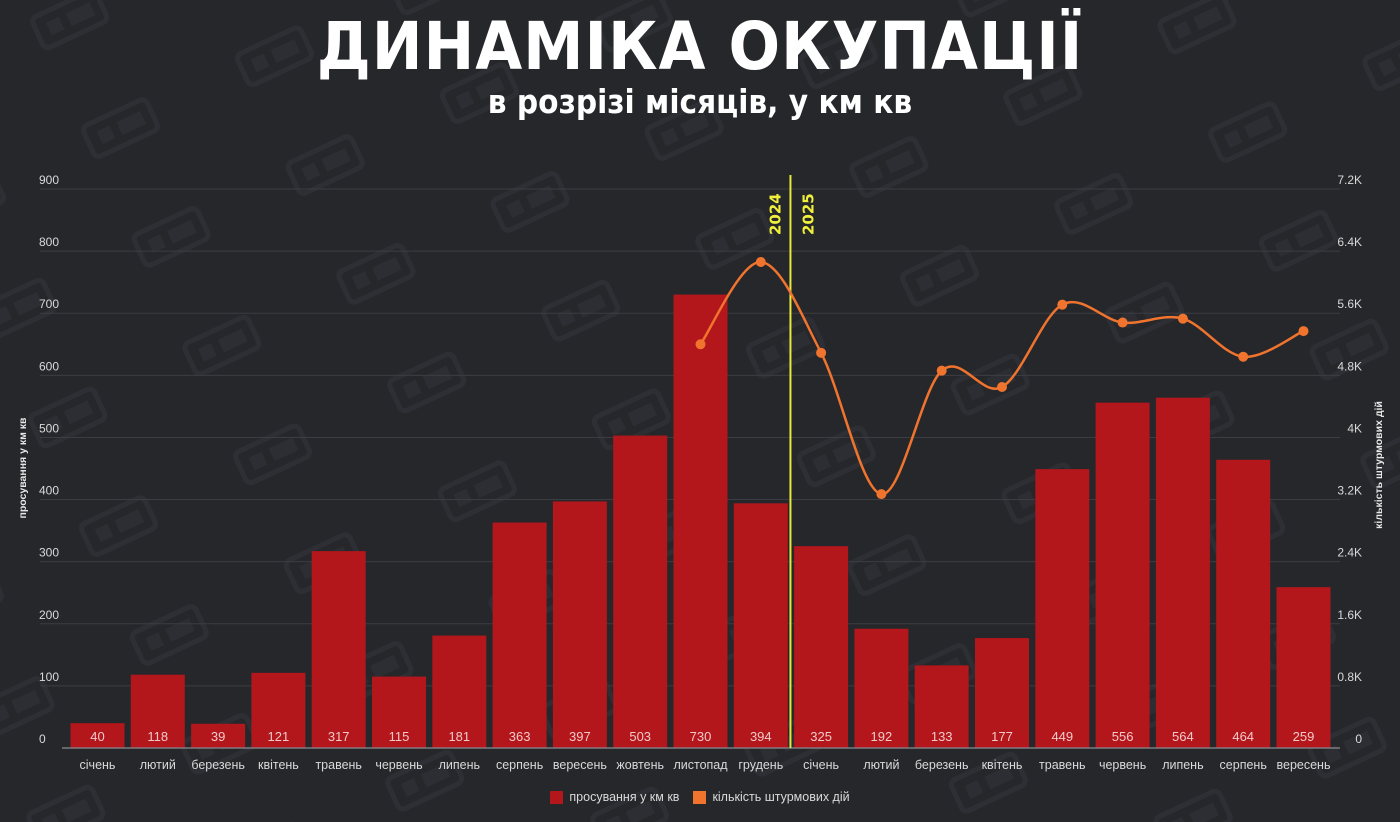 This screenshot has width=1400, height=822. What do you see at coordinates (1349, 459) in the screenshot?
I see `right-axis-ticks: 0 0.8K 1.6K 2.4K 3.2K 4K 4.8K 5.6K 6.4K 7.2K` at bounding box center [1349, 459].